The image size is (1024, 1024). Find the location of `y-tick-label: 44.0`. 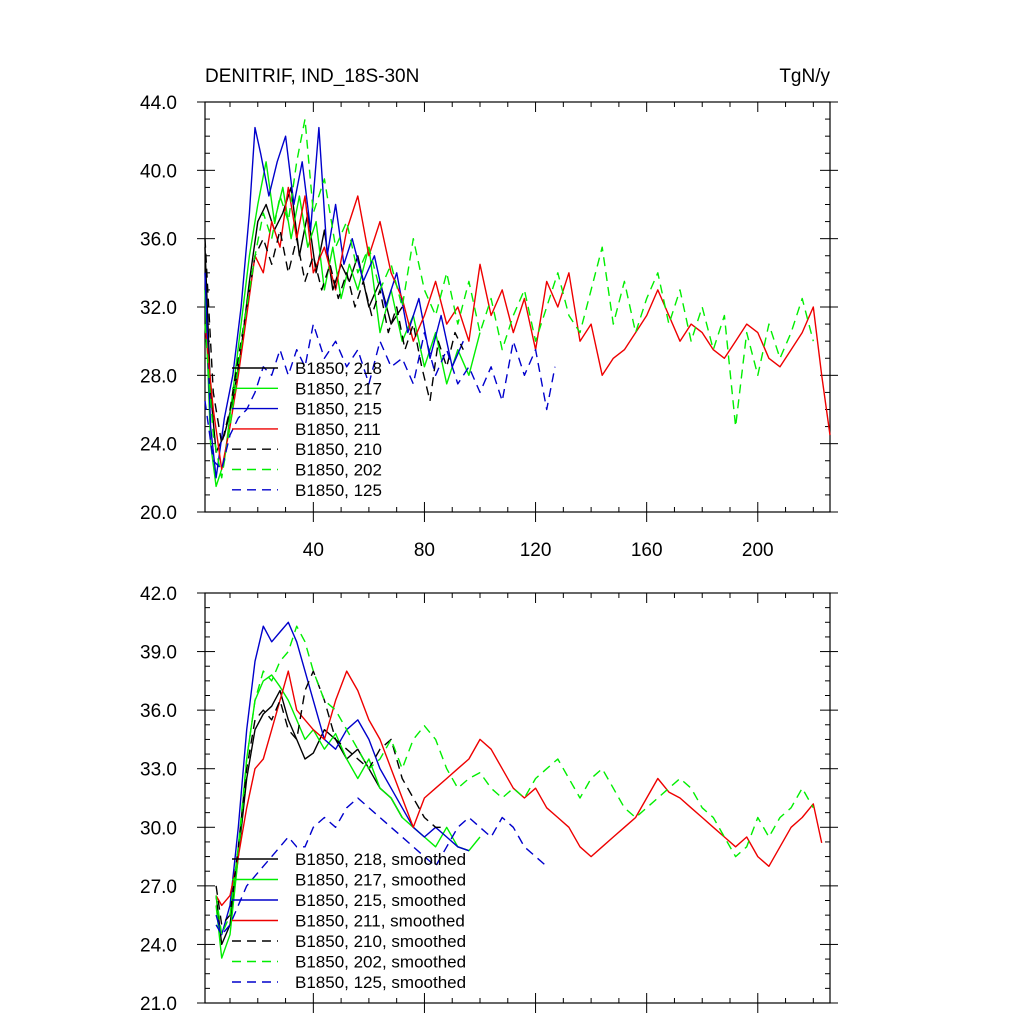

y-tick-label: 44.0 is located at coordinates (158, 103).